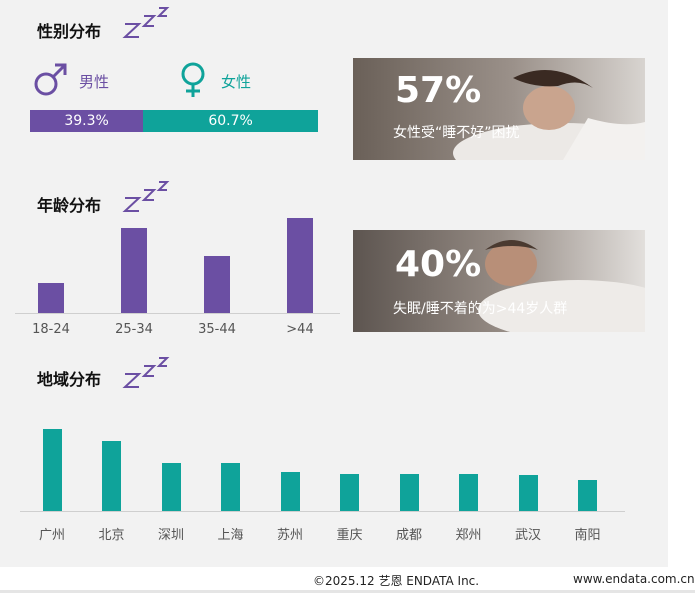 The image size is (695, 593). What do you see at coordinates (177, 313) in the screenshot?
I see `age-axis-line` at bounding box center [177, 313].